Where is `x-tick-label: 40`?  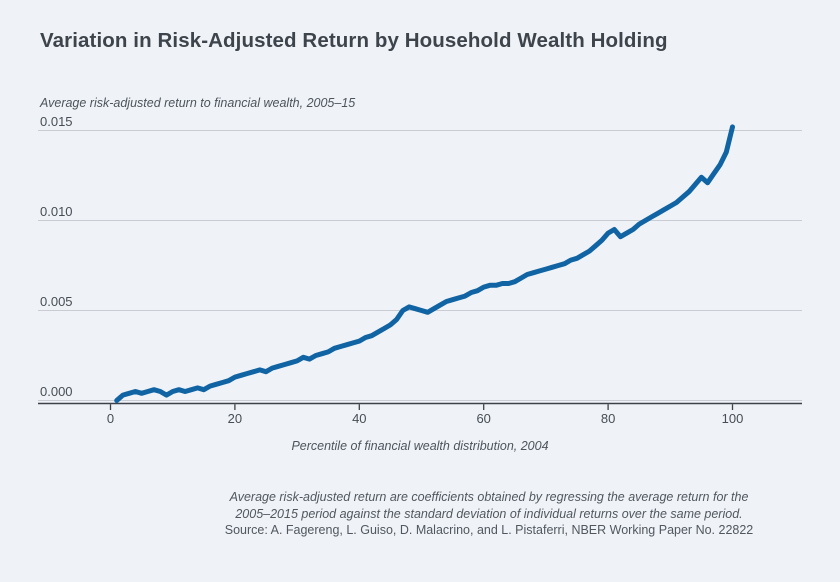 x-tick-label: 40 is located at coordinates (359, 418).